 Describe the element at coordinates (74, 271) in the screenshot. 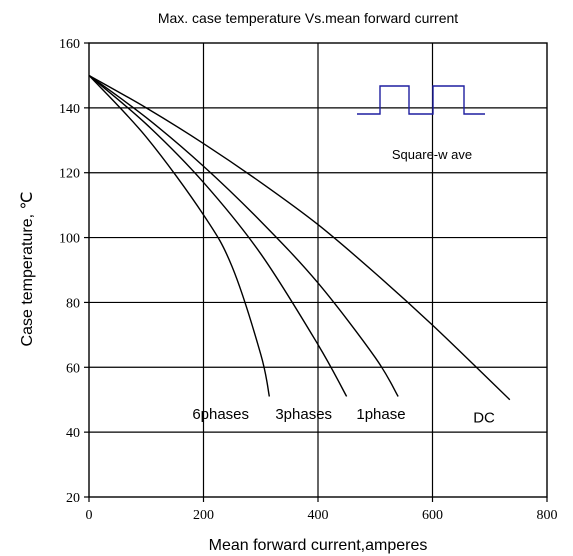

I see `y-tick-labels: 20 40 60 80 100 120 140 160` at that location.